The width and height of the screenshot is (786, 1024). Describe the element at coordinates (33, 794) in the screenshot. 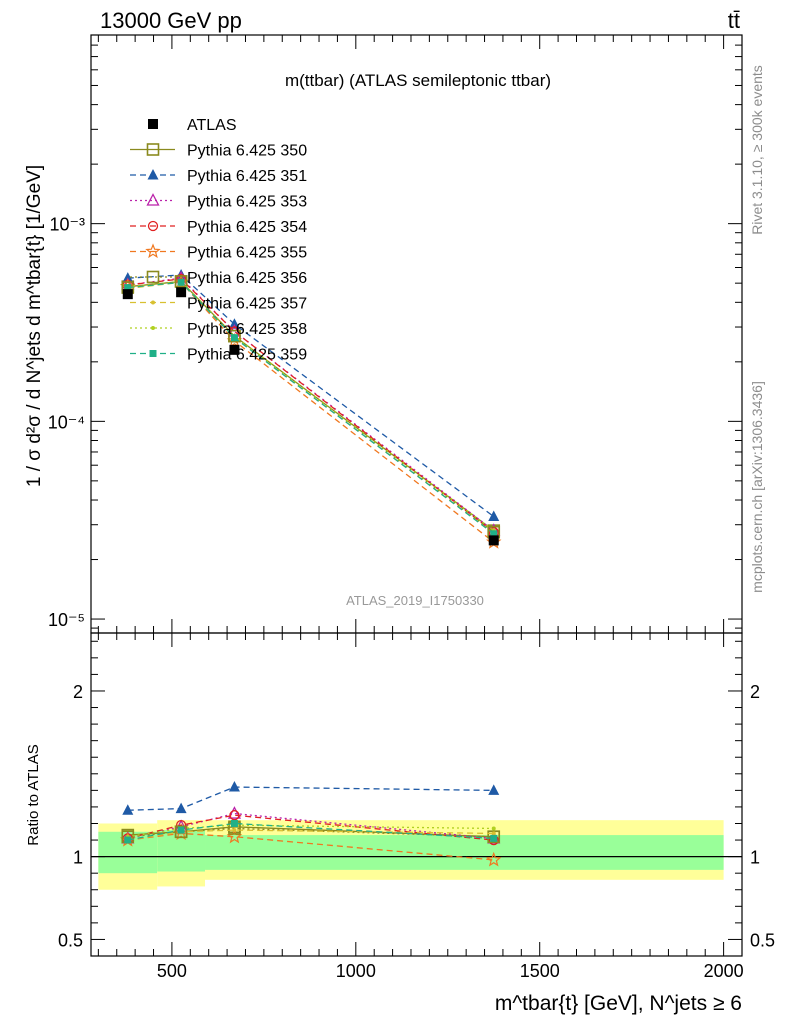

I see `ratio-y-axis-label: Ratio to ATLAS` at that location.